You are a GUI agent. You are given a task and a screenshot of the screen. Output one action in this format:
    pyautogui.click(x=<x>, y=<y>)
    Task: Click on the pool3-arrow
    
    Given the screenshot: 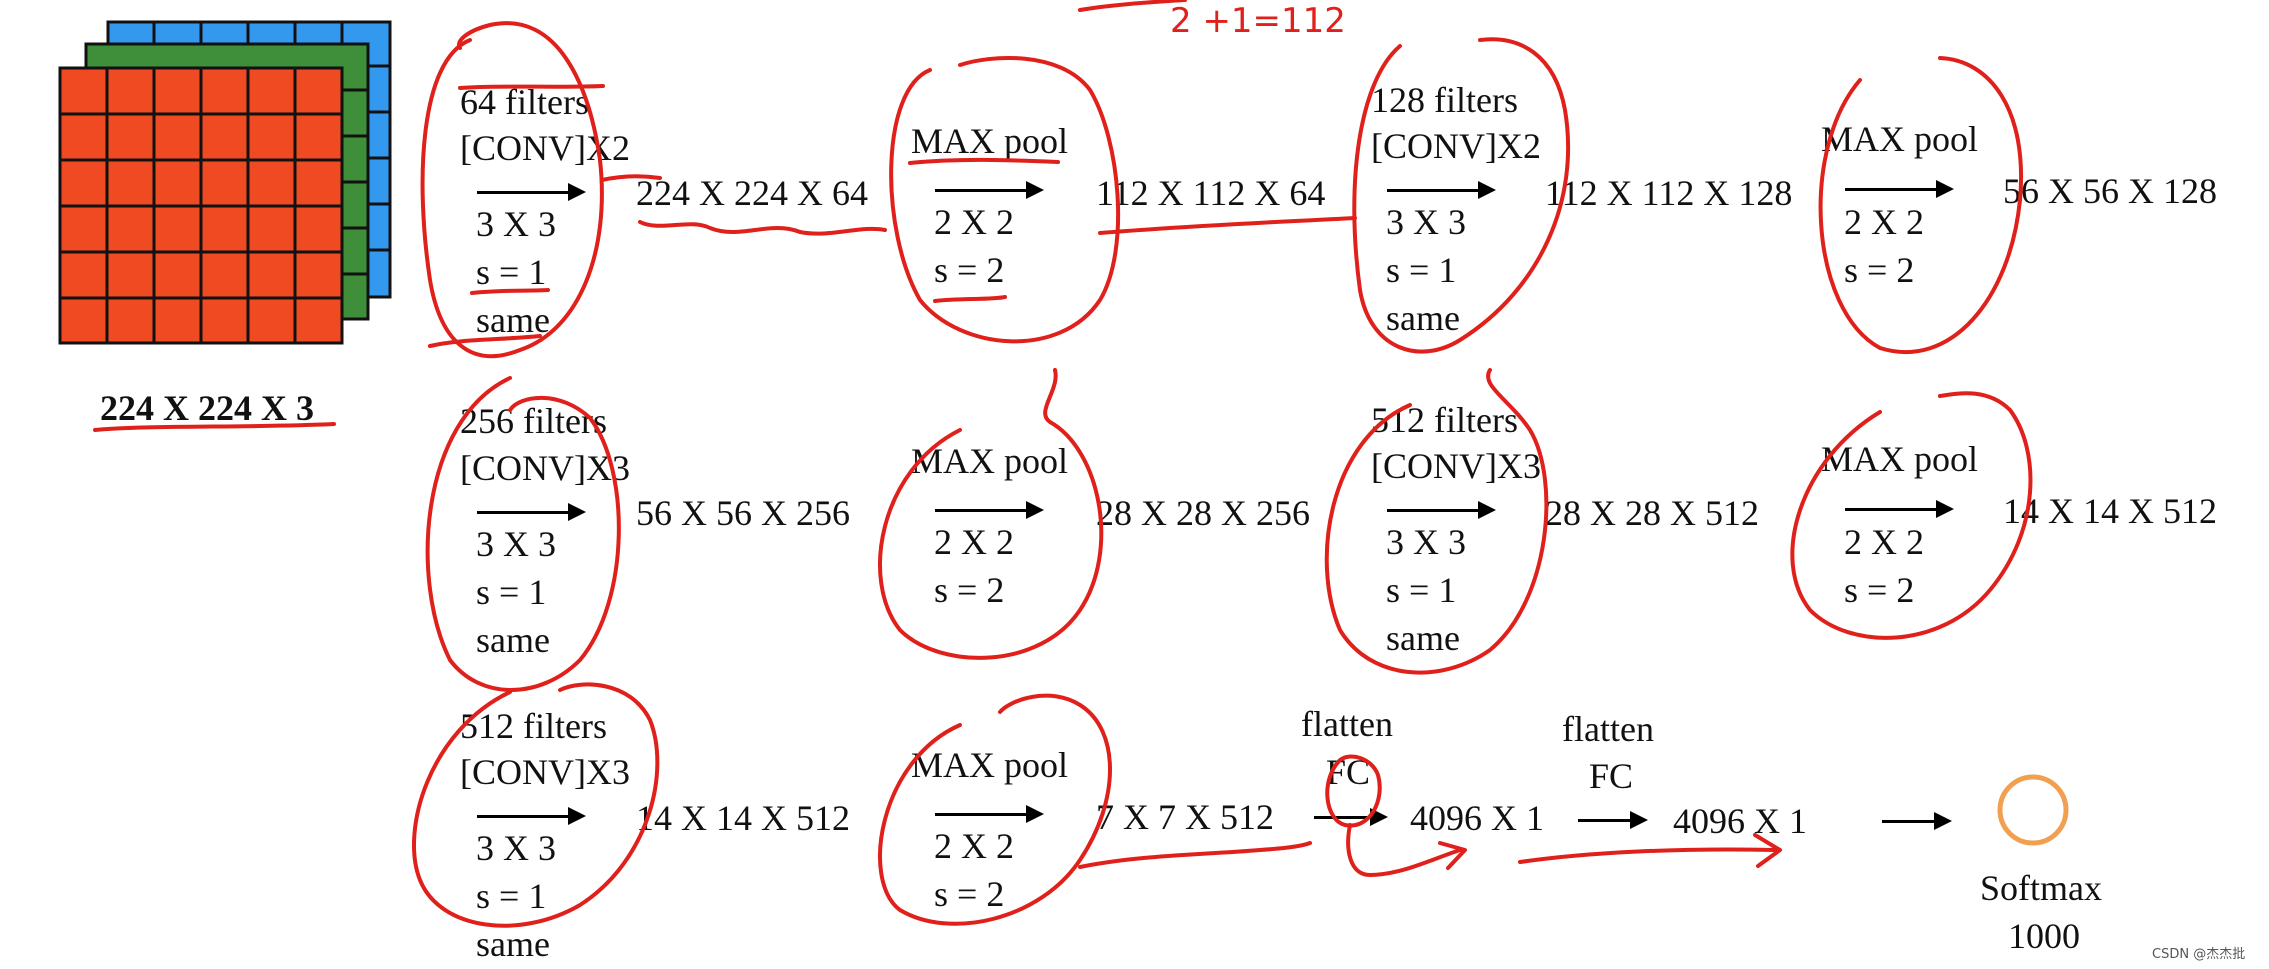 What is the action you would take?
    pyautogui.click(x=989, y=510)
    